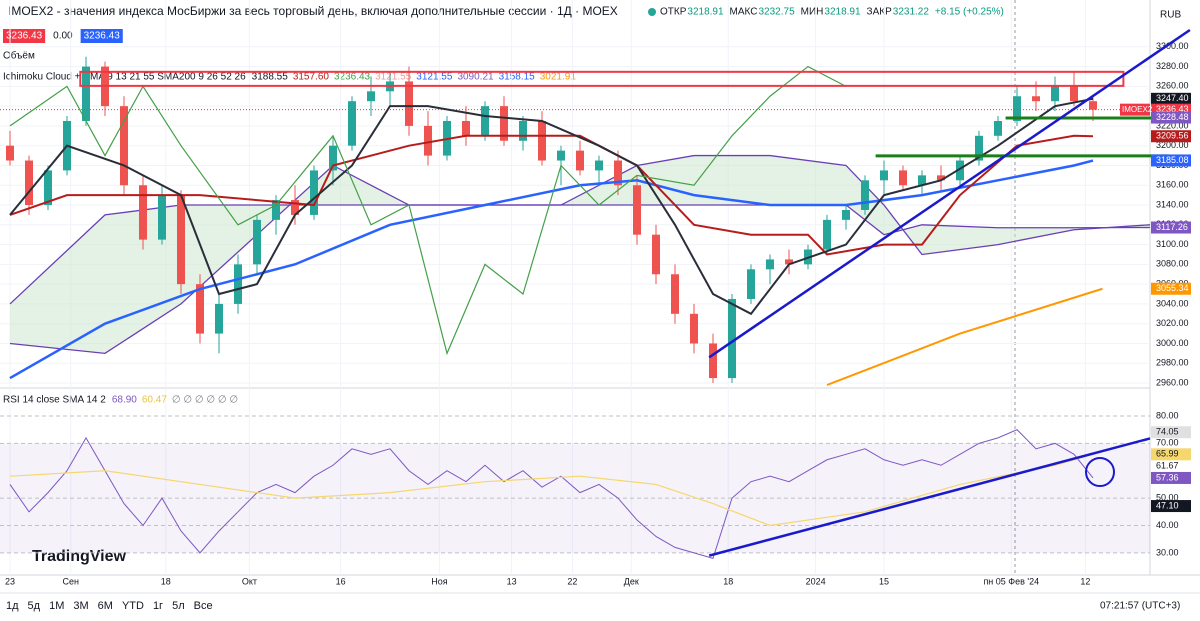  What do you see at coordinates (816, 581) in the screenshot?
I see `x-tick-label: 2024` at bounding box center [816, 581].